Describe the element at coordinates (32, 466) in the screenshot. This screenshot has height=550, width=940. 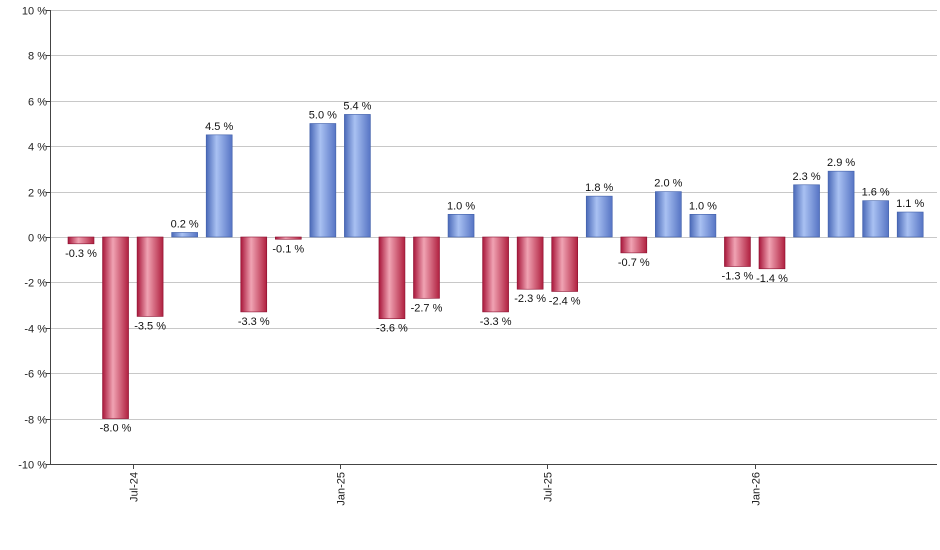
I see `y-tick-label: -10 %` at that location.